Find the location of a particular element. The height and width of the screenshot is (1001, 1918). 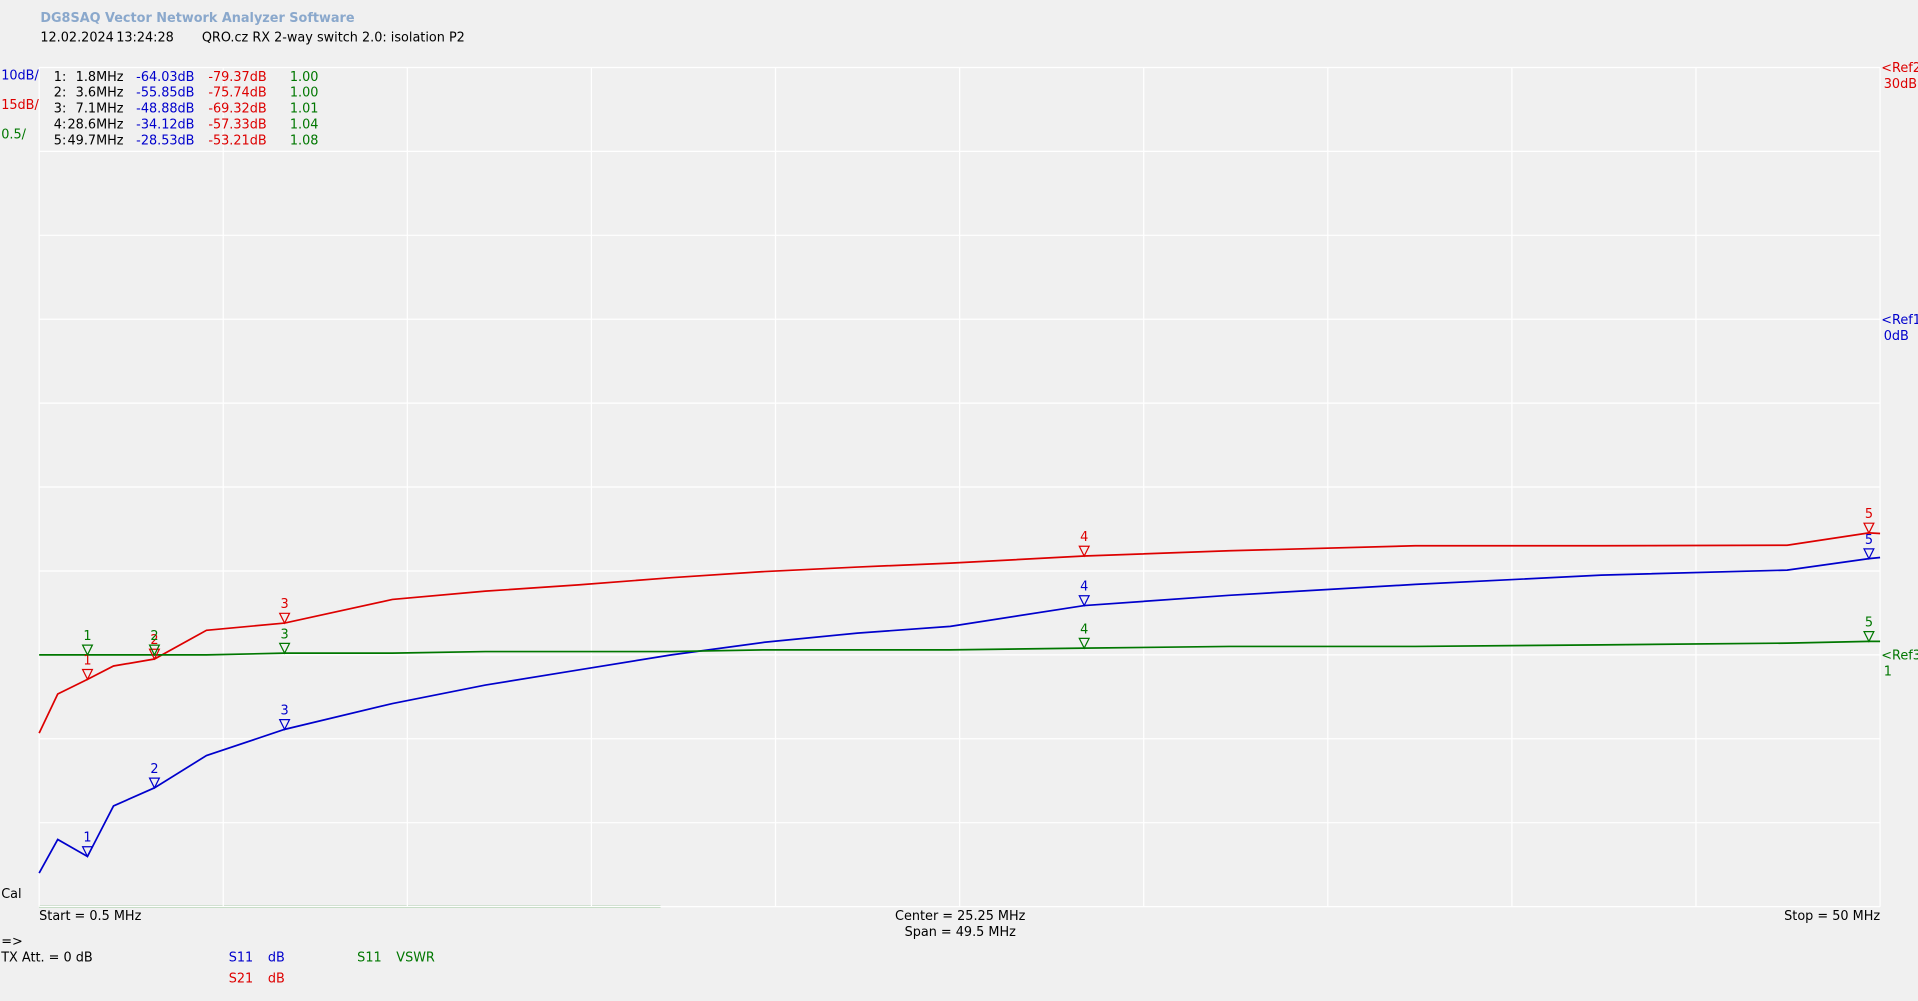

cal-label: Cal is located at coordinates (11, 894).